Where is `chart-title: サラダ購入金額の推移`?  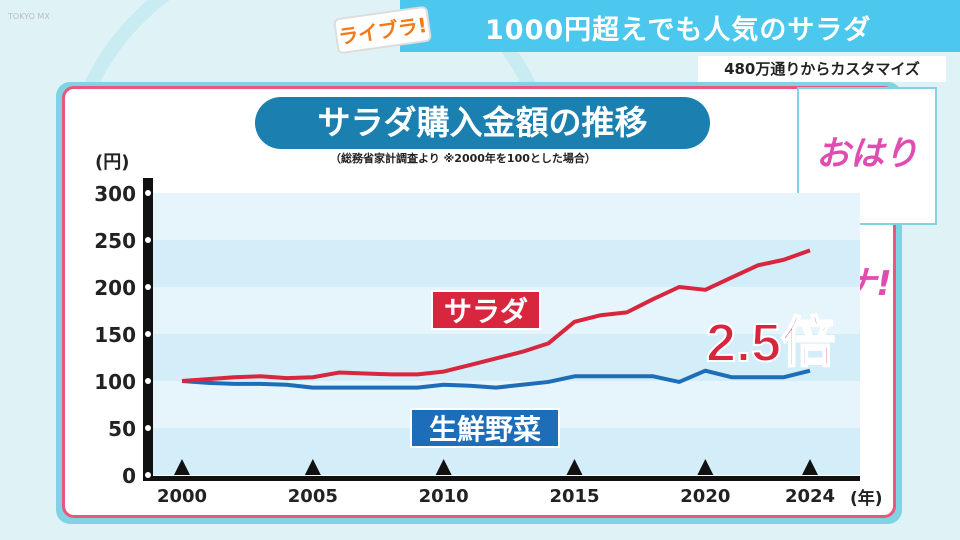
chart-title: サラダ購入金額の推移 is located at coordinates (482, 123).